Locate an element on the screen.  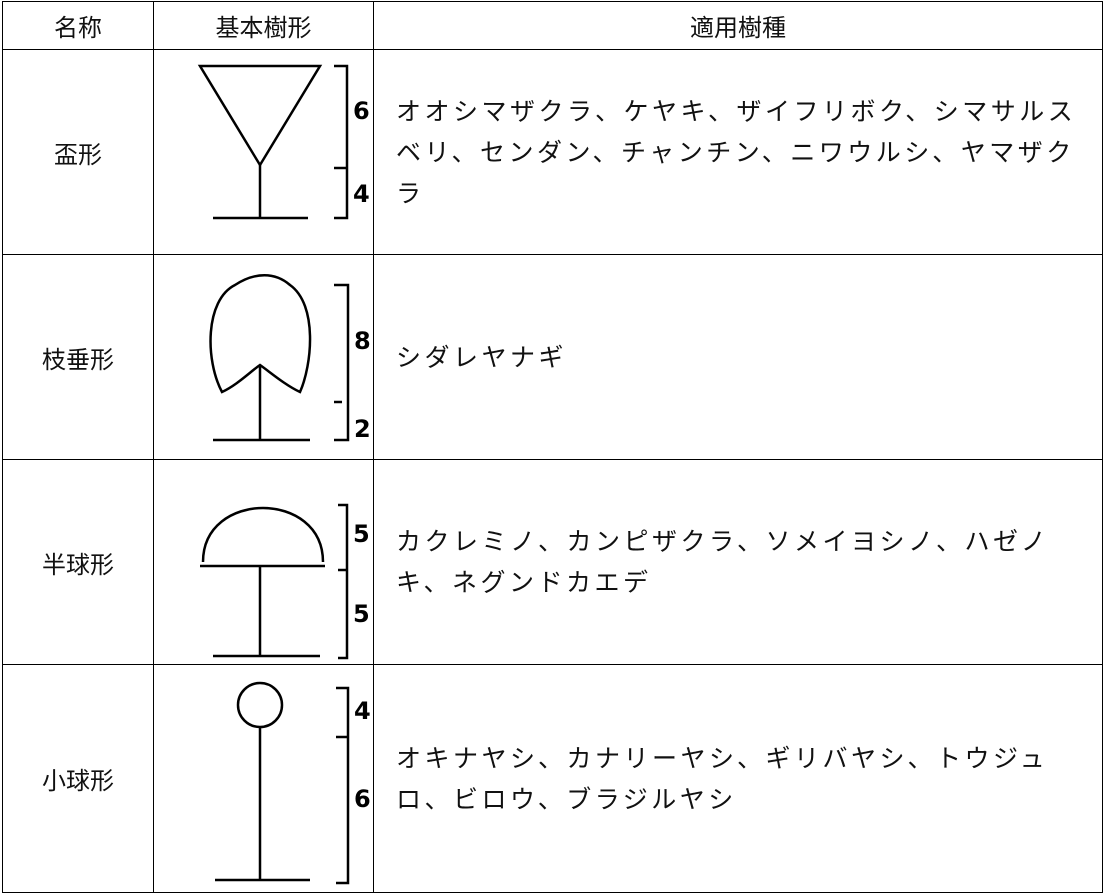
name-cell: 枝垂形 is located at coordinates (78, 357).